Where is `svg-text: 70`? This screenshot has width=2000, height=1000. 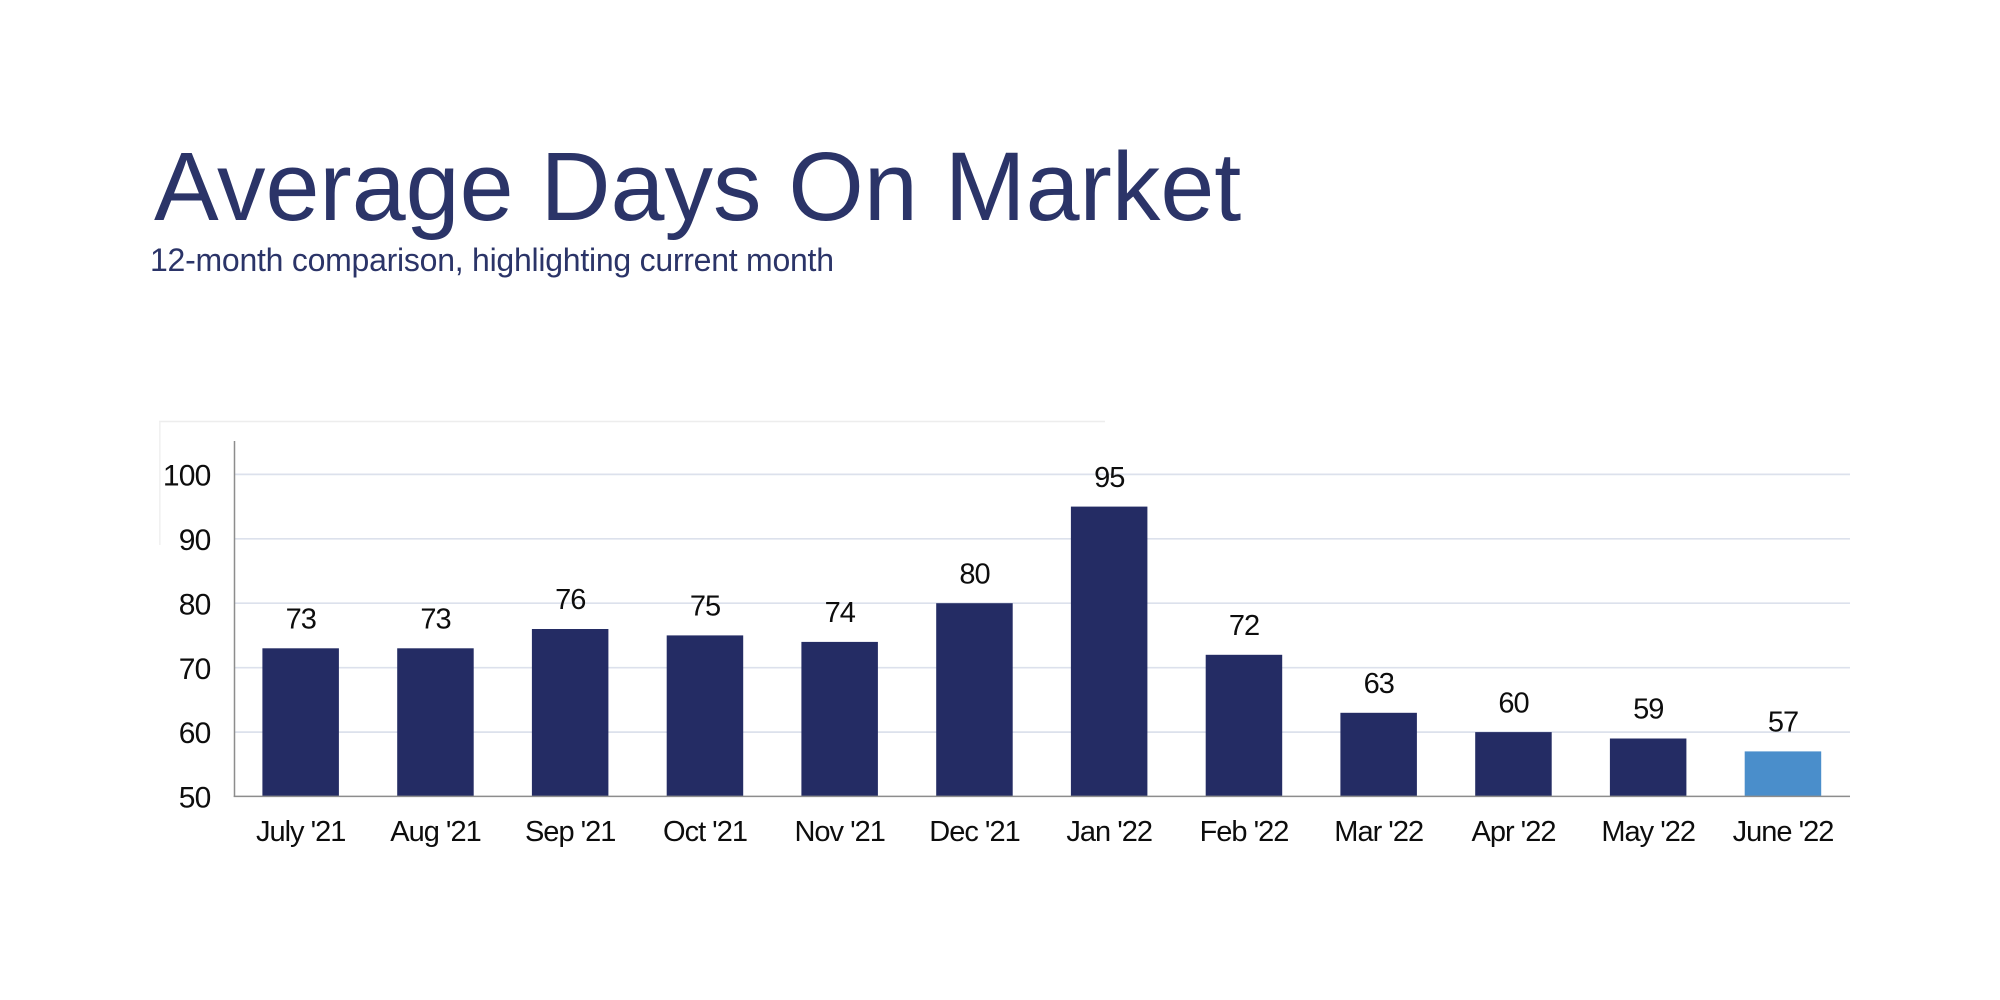 svg-text: 70 is located at coordinates (195, 669).